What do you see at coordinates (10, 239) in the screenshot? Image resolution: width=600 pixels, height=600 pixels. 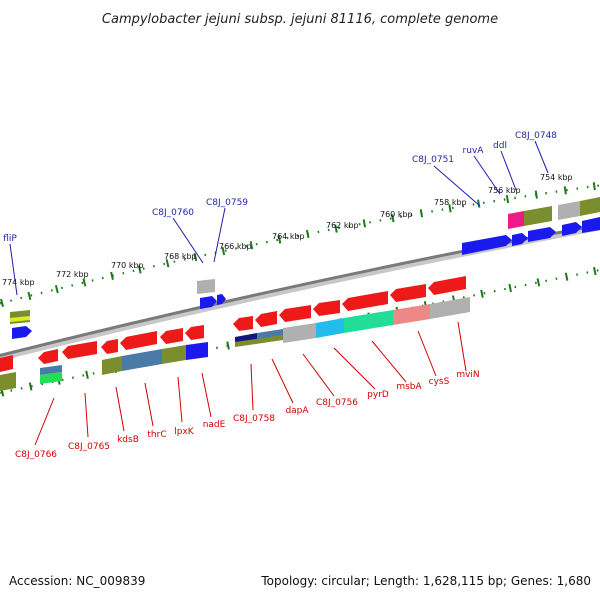 I see `gene-label: fliP` at bounding box center [10, 239].